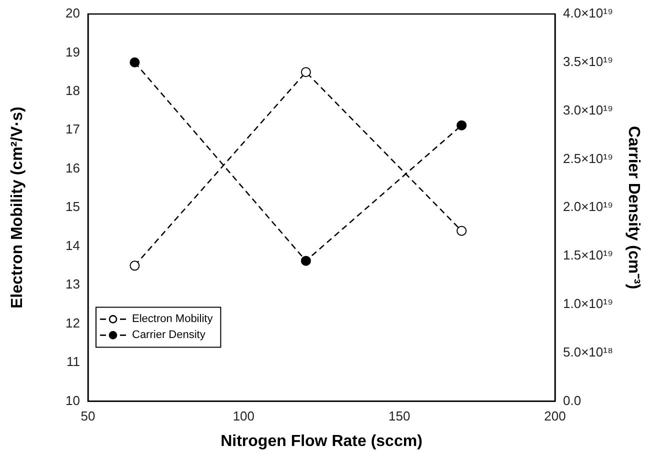 This screenshot has height=459, width=651. What do you see at coordinates (321, 441) in the screenshot?
I see `x-axis-title: Nitrogen Flow Rate (sccm)` at bounding box center [321, 441].